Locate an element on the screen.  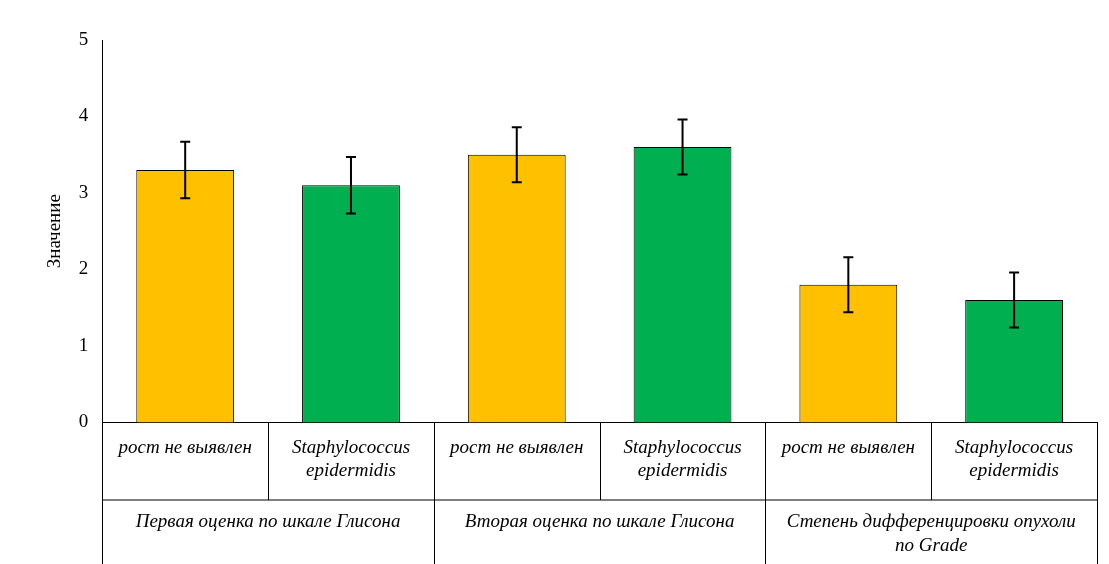
y-tick-label: 5 is located at coordinates (83, 38).